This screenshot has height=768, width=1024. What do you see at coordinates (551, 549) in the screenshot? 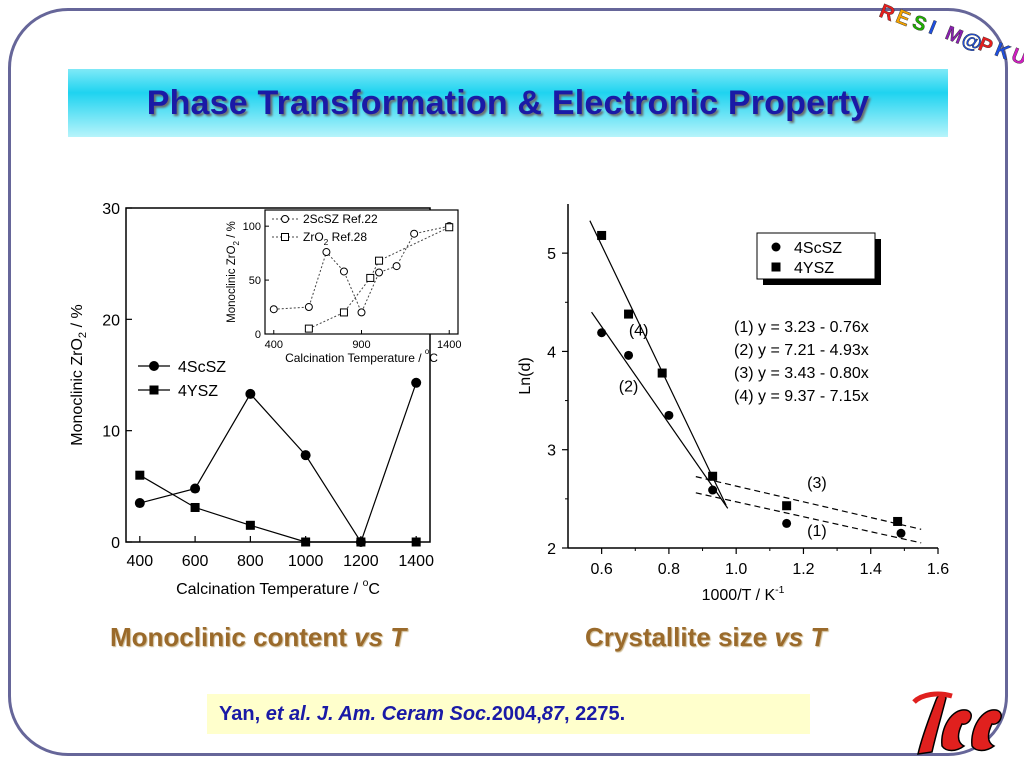
I see `y-tick-label: 2` at bounding box center [551, 549].